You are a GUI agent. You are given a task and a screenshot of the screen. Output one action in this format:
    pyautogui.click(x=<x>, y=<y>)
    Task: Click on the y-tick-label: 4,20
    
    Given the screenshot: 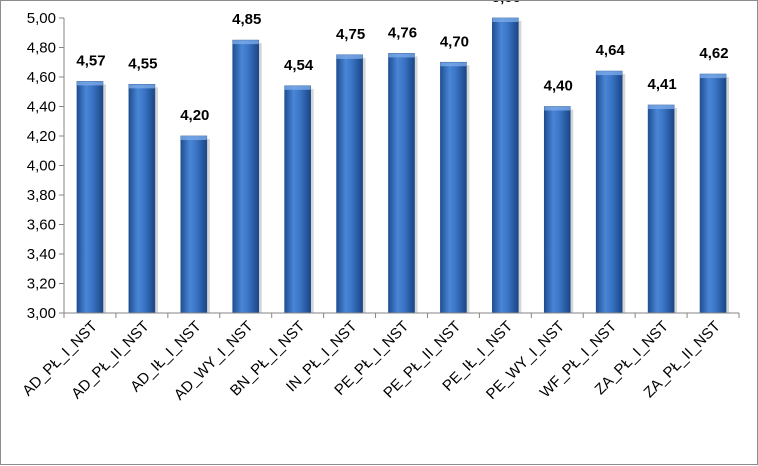 What is the action you would take?
    pyautogui.click(x=41, y=136)
    